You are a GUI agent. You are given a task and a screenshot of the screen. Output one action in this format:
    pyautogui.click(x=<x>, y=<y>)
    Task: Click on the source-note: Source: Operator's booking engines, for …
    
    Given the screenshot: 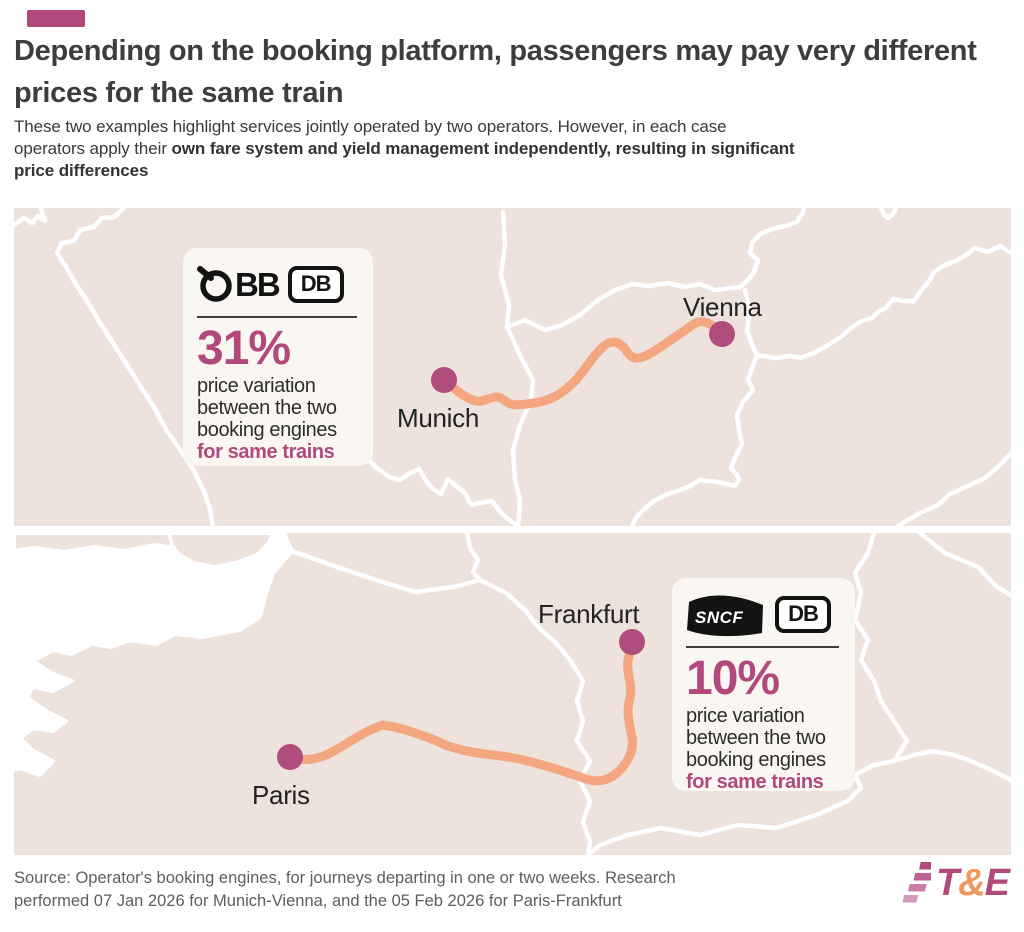 What is the action you would take?
    pyautogui.click(x=345, y=889)
    